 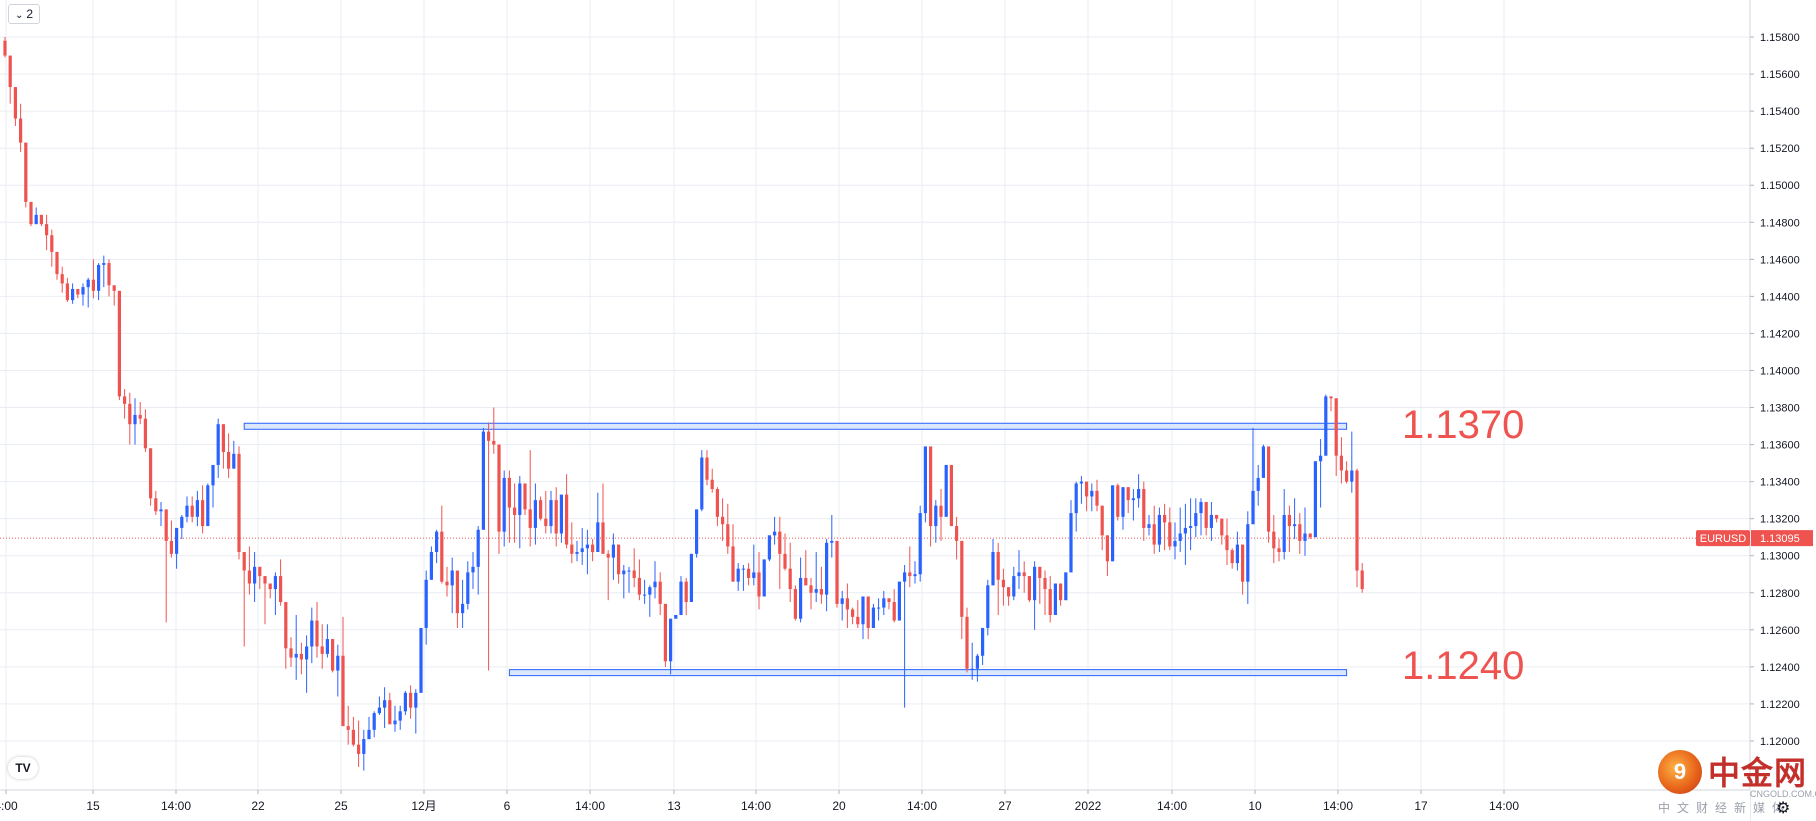 What do you see at coordinates (1783, 808) in the screenshot?
I see `gear-icon: ⚙` at bounding box center [1783, 808].